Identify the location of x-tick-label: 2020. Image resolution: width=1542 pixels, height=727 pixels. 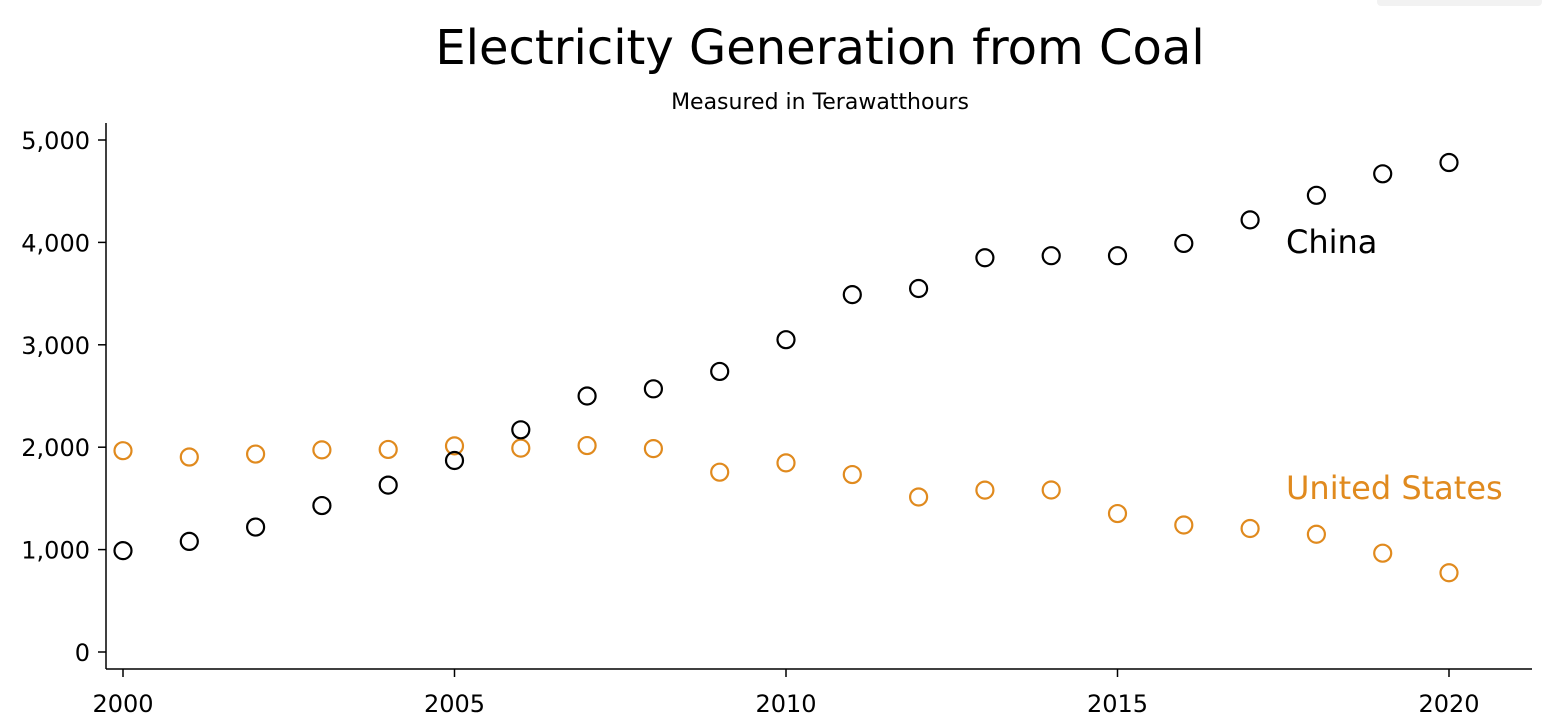
(1448, 704).